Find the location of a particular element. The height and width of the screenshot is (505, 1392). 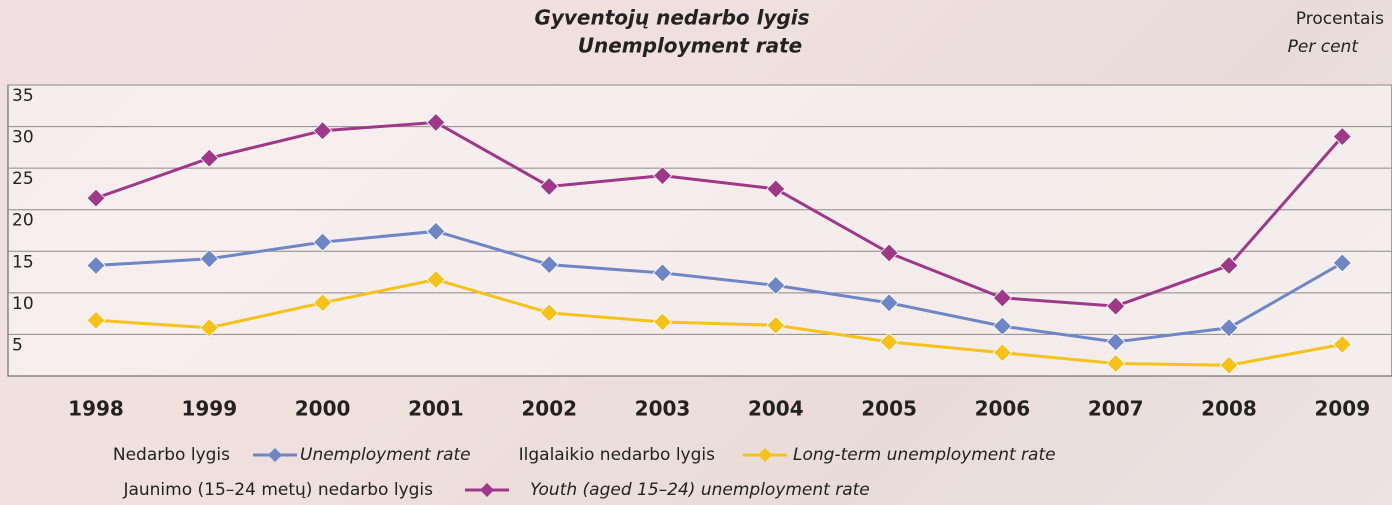

y-tick-label: 5 is located at coordinates (17, 345).